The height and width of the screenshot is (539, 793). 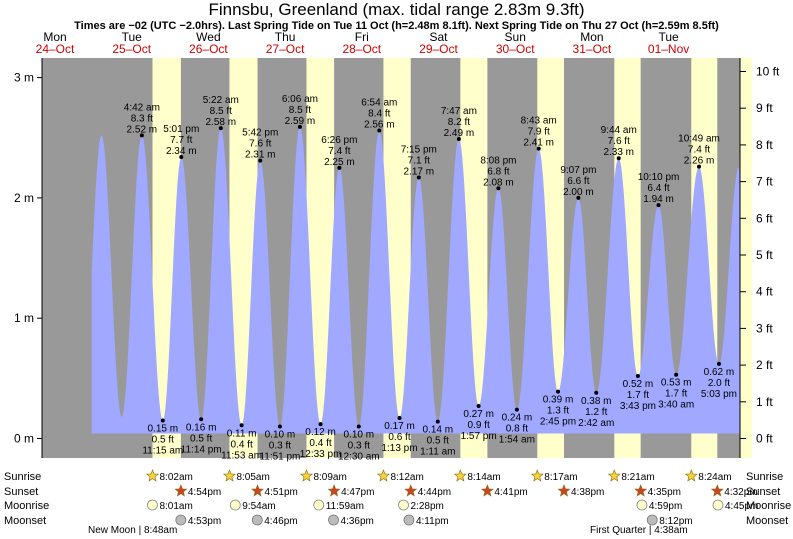 What do you see at coordinates (719, 383) in the screenshot?
I see `low-tide-ft-label: 2.0 ft` at bounding box center [719, 383].